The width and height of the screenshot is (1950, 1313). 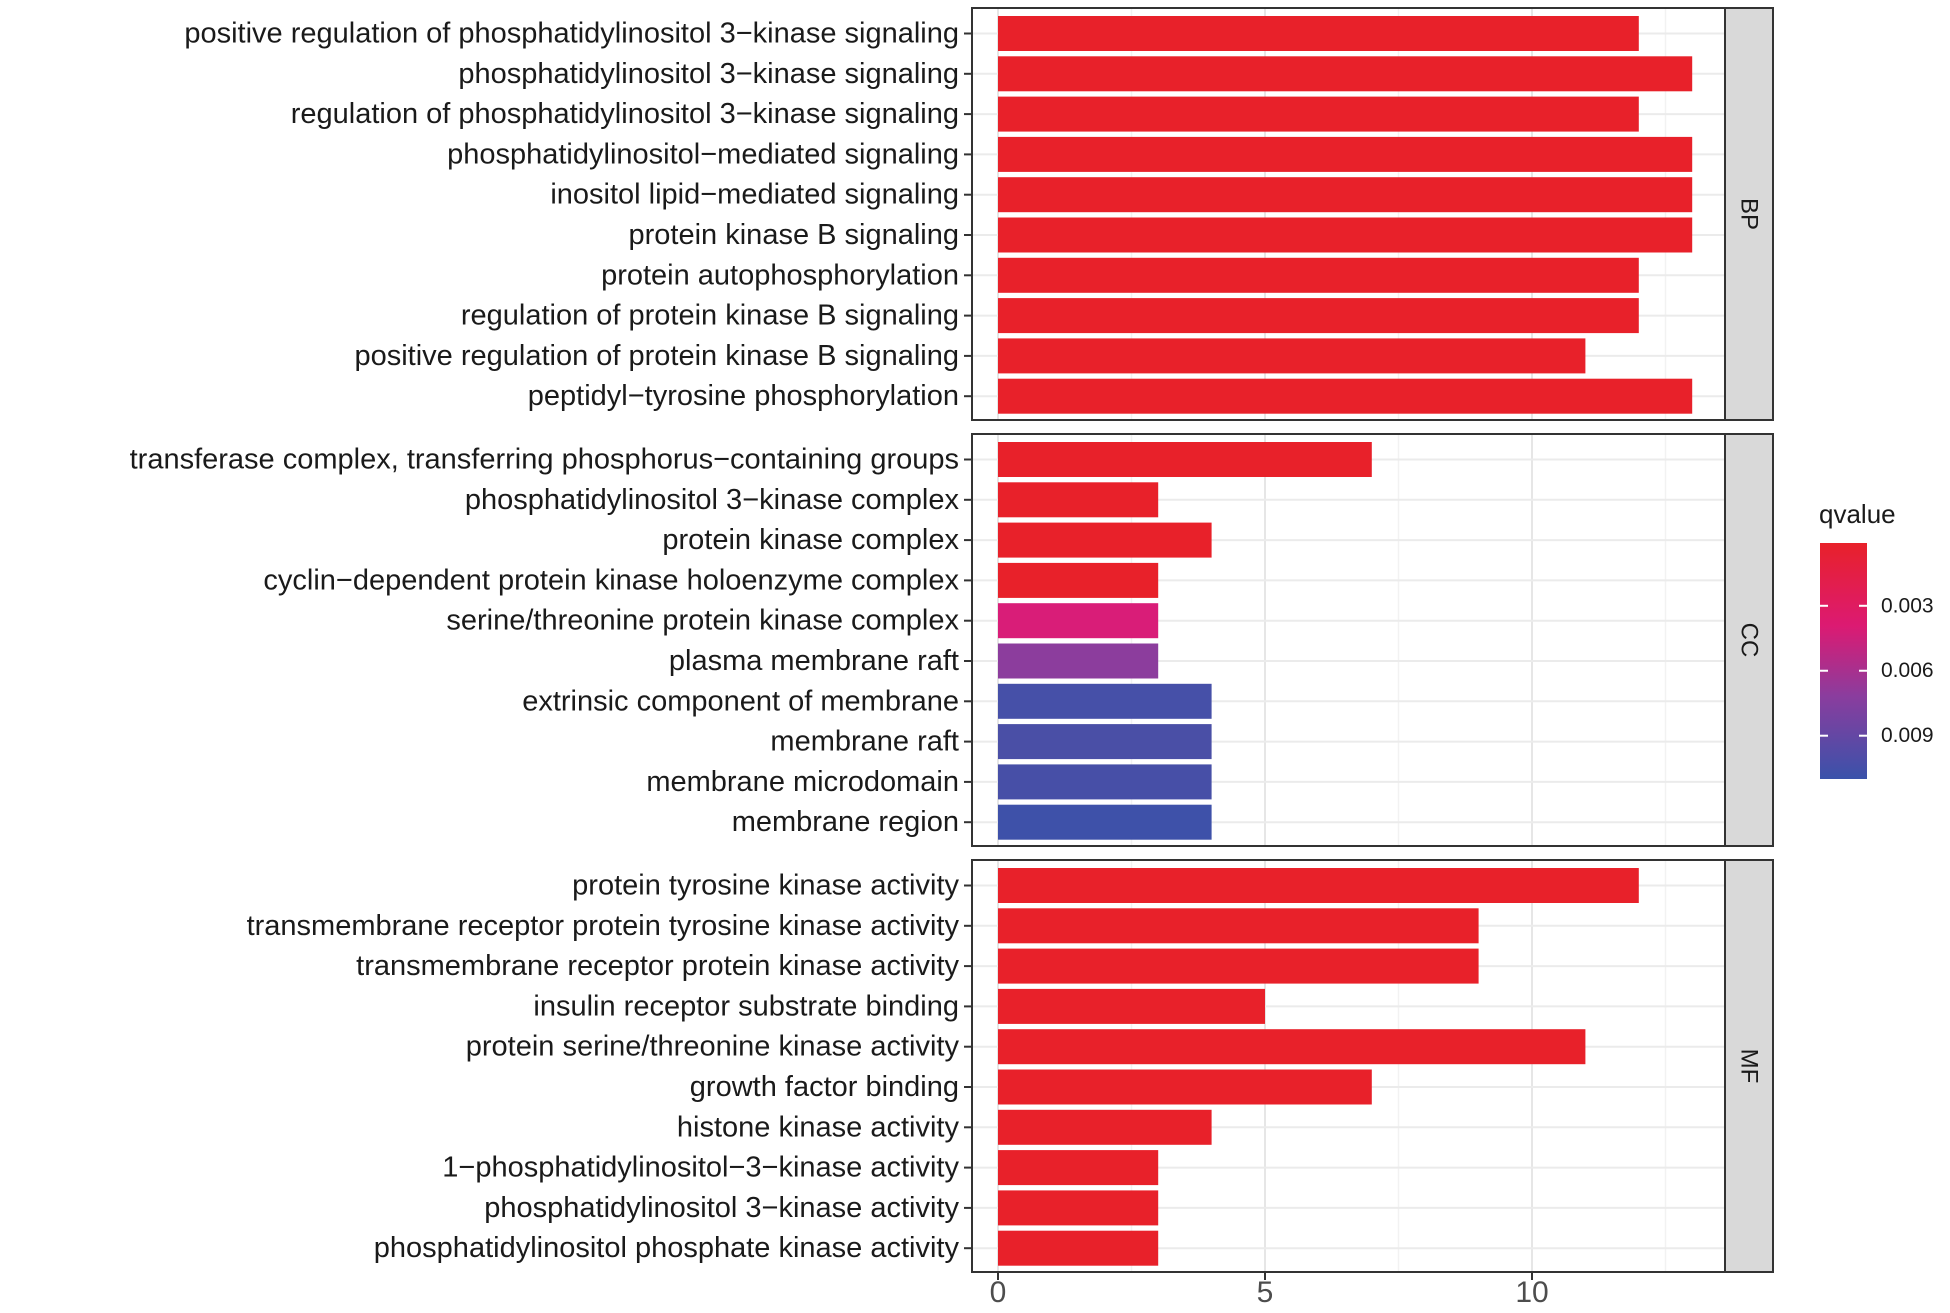 I want to click on facet-strip-cc, so click(x=1749, y=640).